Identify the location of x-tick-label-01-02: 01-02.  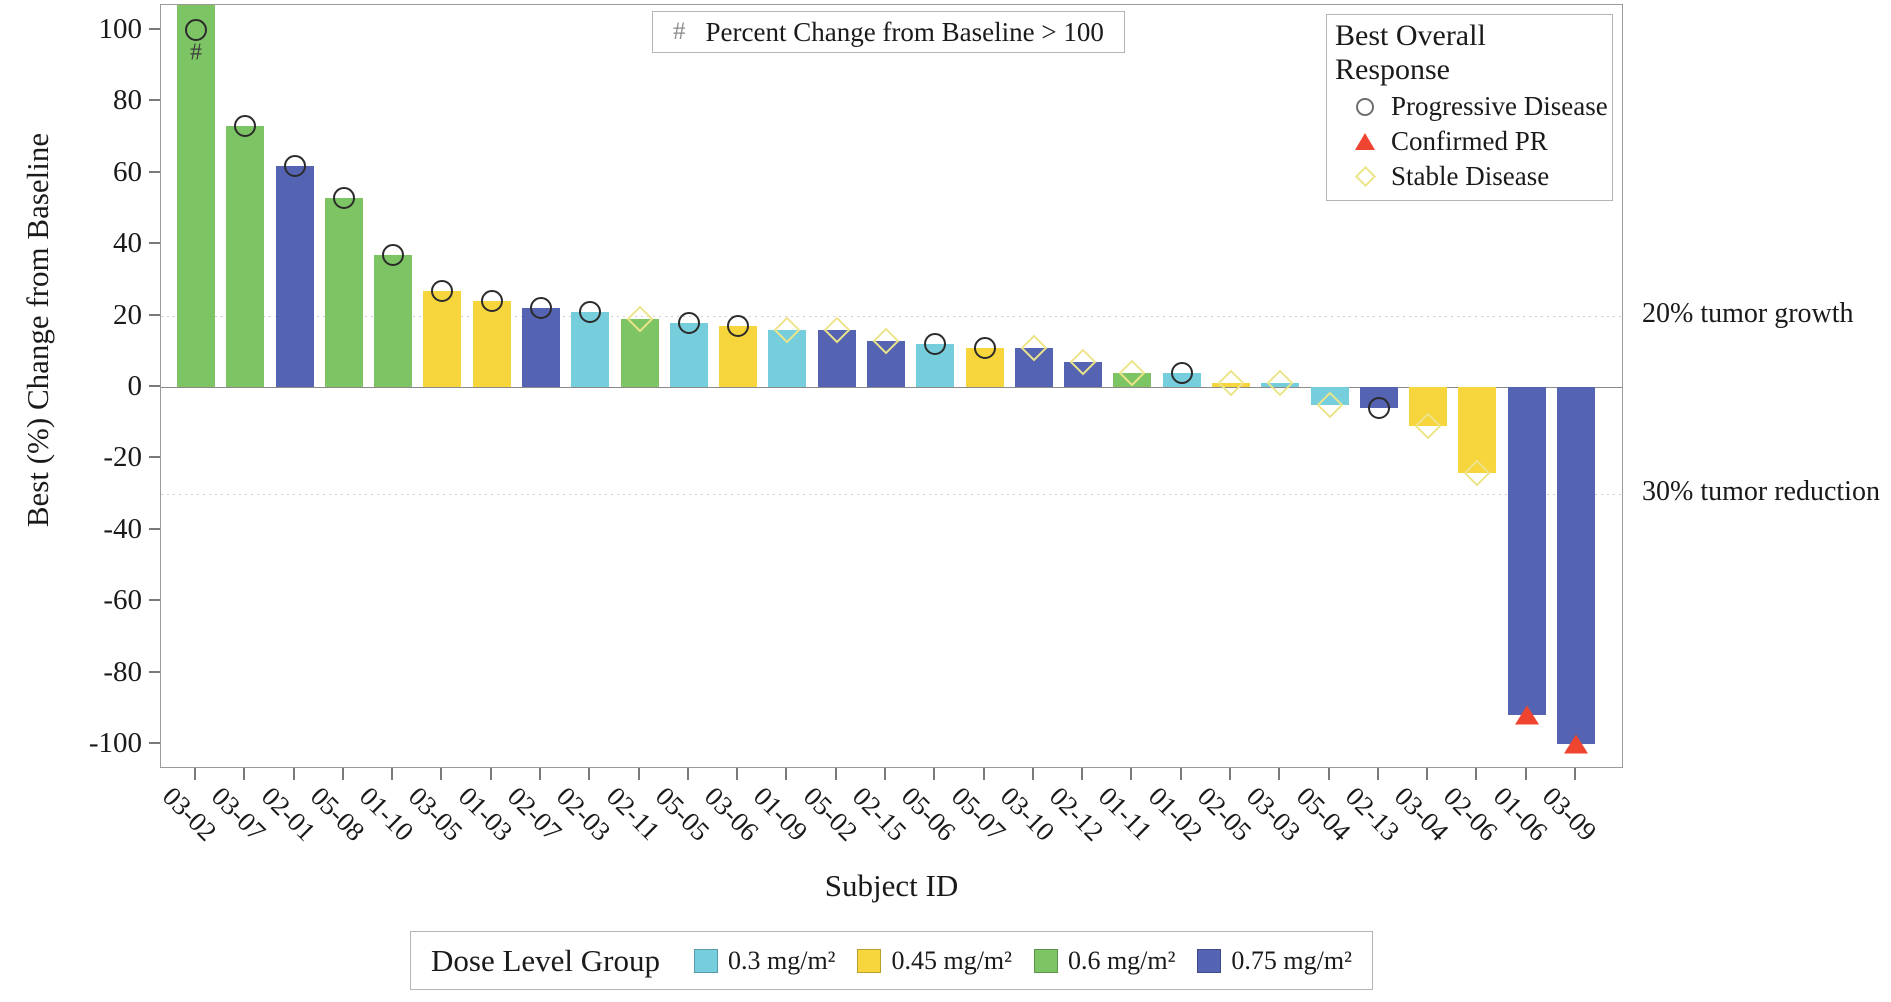
(1175, 814).